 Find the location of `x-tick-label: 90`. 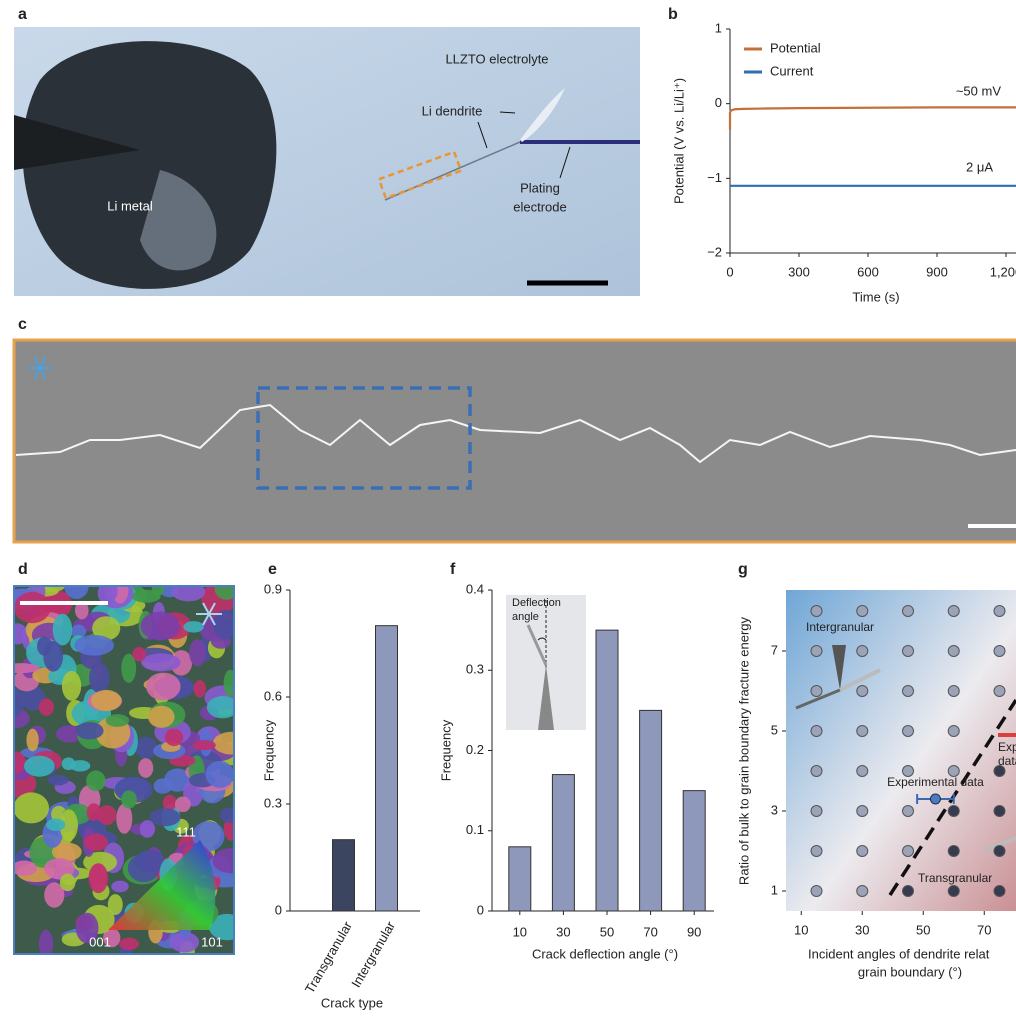

x-tick-label: 90 is located at coordinates (694, 931).